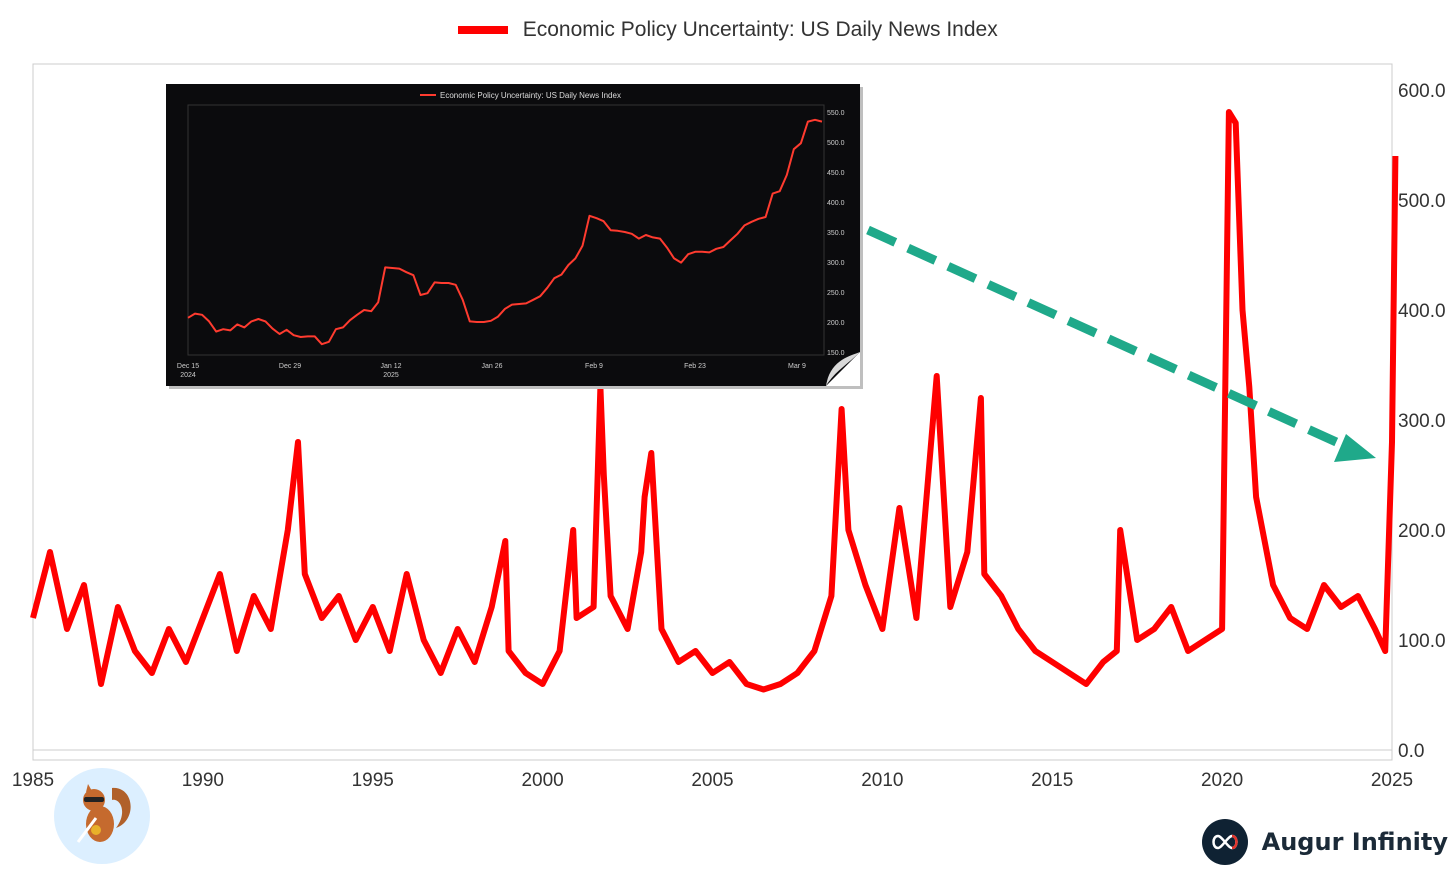 The width and height of the screenshot is (1456, 879). What do you see at coordinates (836, 323) in the screenshot?
I see `inset-y-tick-label: 200.0` at bounding box center [836, 323].